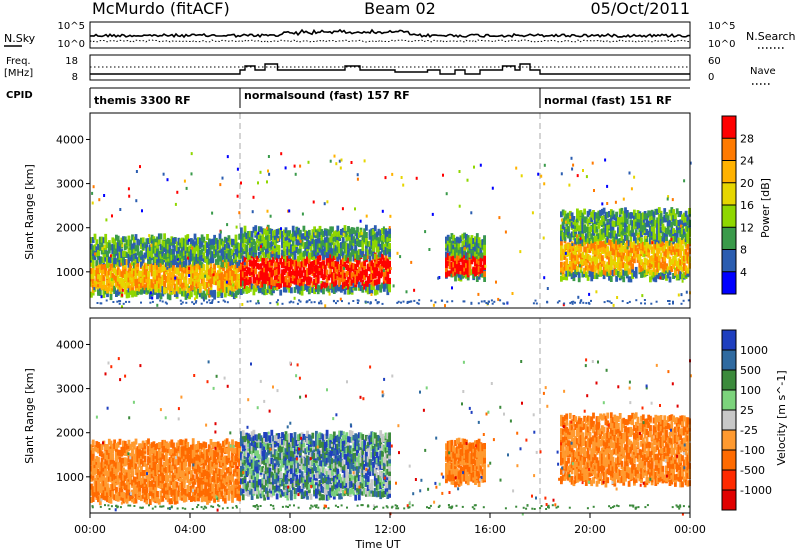 The image size is (800, 554). What do you see at coordinates (711, 77) in the screenshot?
I see `nave-tick-bottom: 0` at bounding box center [711, 77].